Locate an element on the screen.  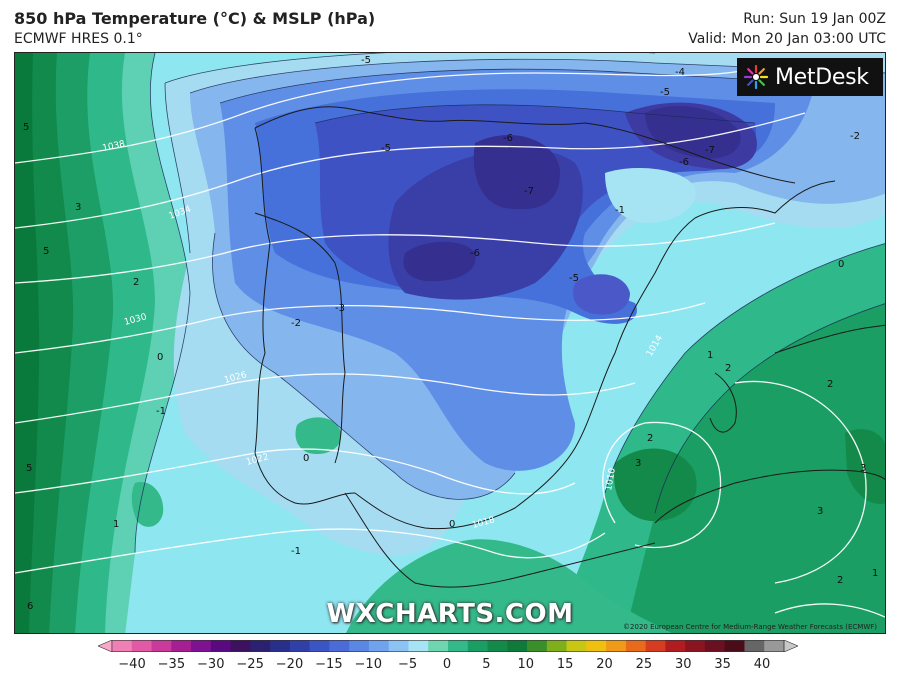
colorbar-tick-label: −15 is located at coordinates (329, 664).